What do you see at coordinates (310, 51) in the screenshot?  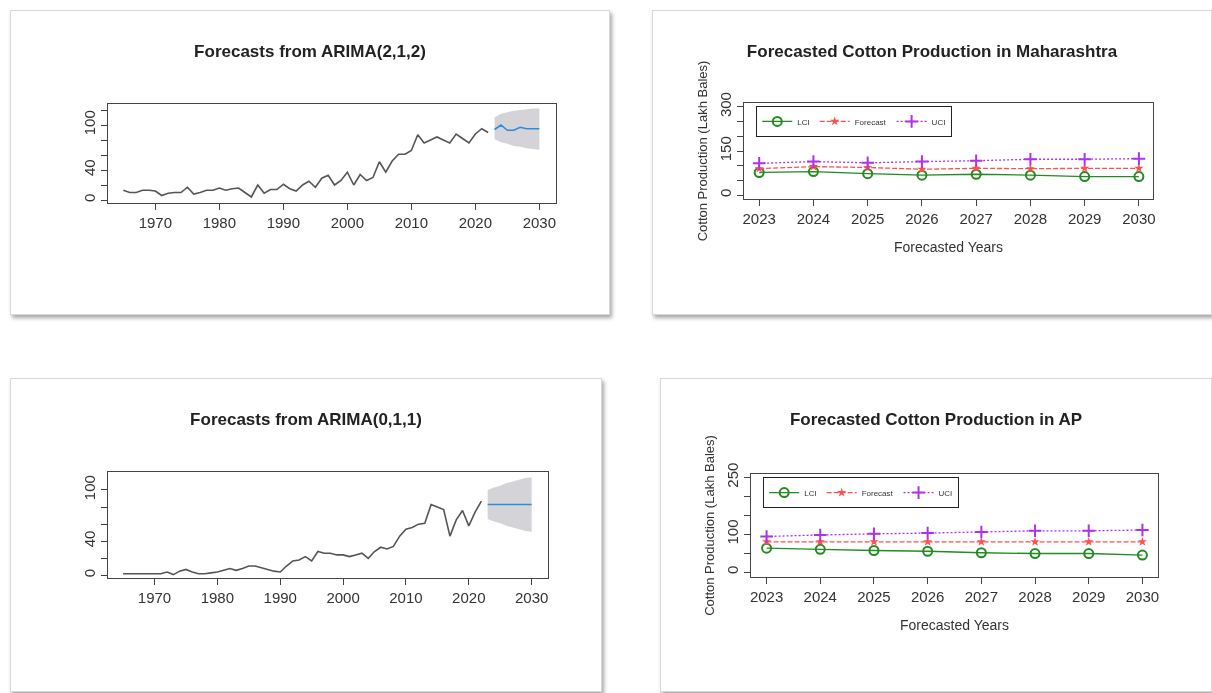 I see `chart-title: Forecasts from ARIMA(2,1,2)` at bounding box center [310, 51].